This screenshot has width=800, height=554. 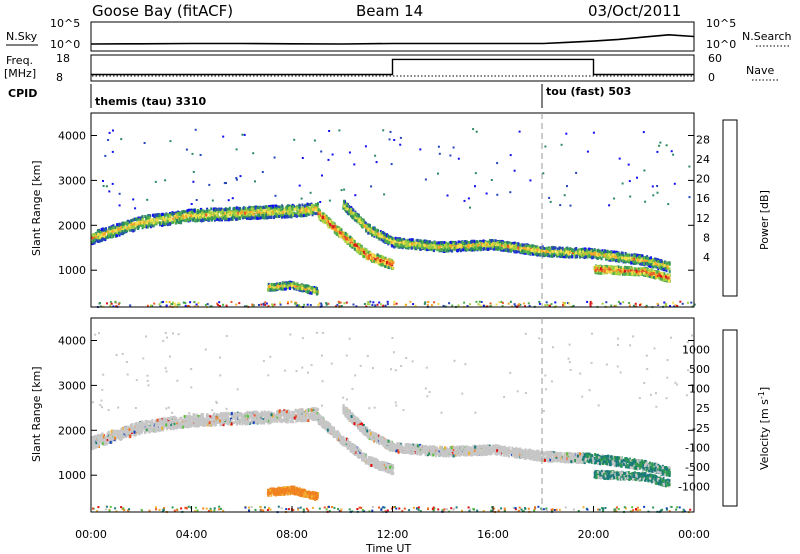 I want to click on noise-panel: N.Sky 10^5 10^0 10^5 10^0 N.Search, so click(x=399, y=34).